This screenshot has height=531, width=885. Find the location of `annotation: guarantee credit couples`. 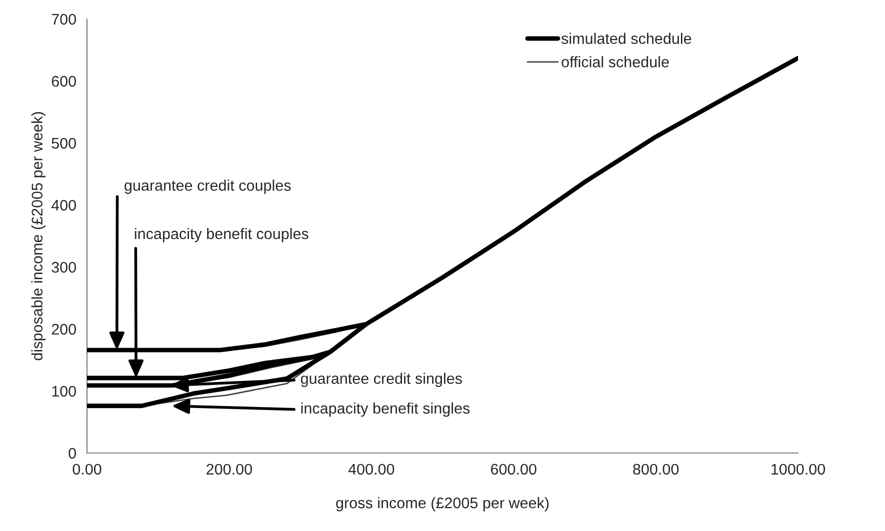

annotation: guarantee credit couples is located at coordinates (207, 187).